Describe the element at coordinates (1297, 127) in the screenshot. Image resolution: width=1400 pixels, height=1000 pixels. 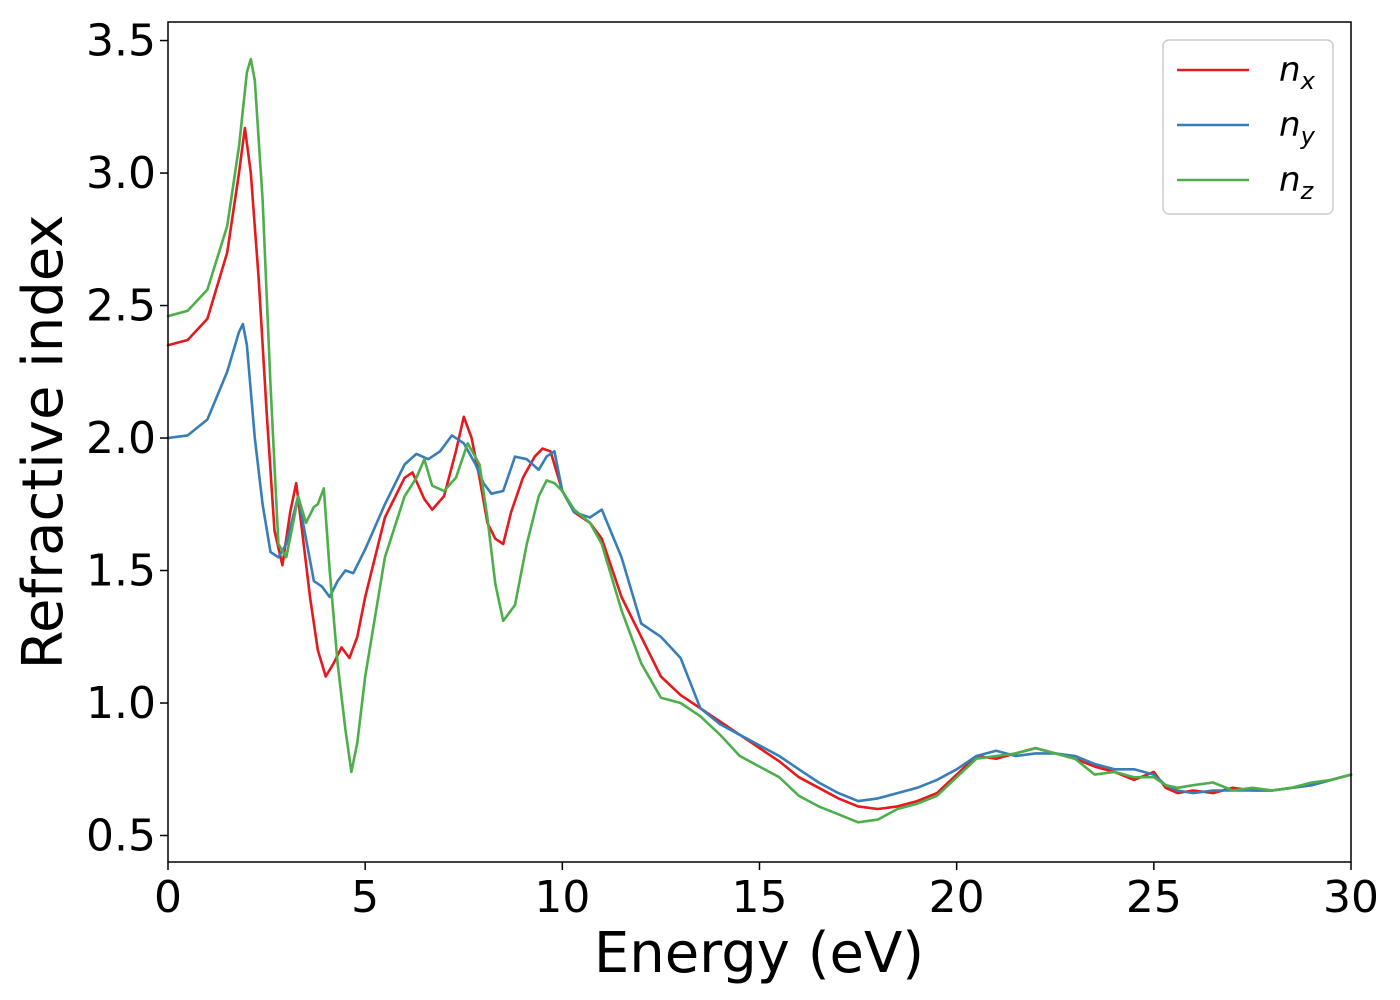
I see `legend-label-ny: ny` at that location.